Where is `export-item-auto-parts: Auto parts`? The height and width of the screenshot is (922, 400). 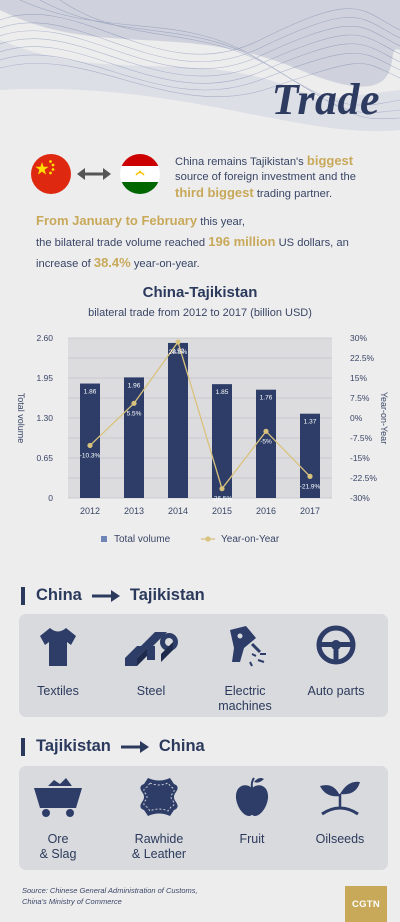 export-item-auto-parts: Auto parts is located at coordinates (336, 661).